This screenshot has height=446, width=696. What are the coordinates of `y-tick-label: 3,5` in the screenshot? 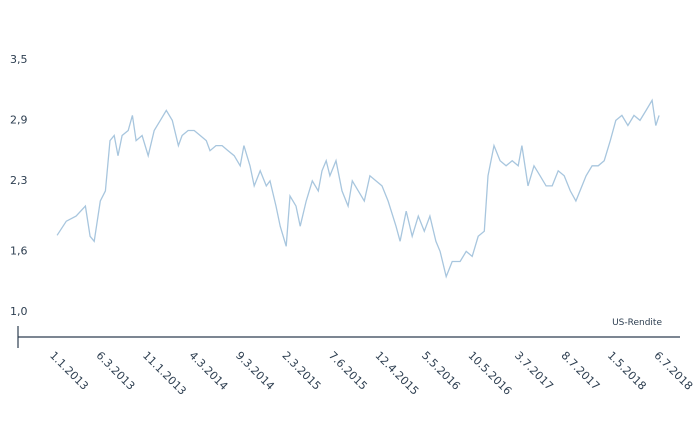 It's located at (19, 59).